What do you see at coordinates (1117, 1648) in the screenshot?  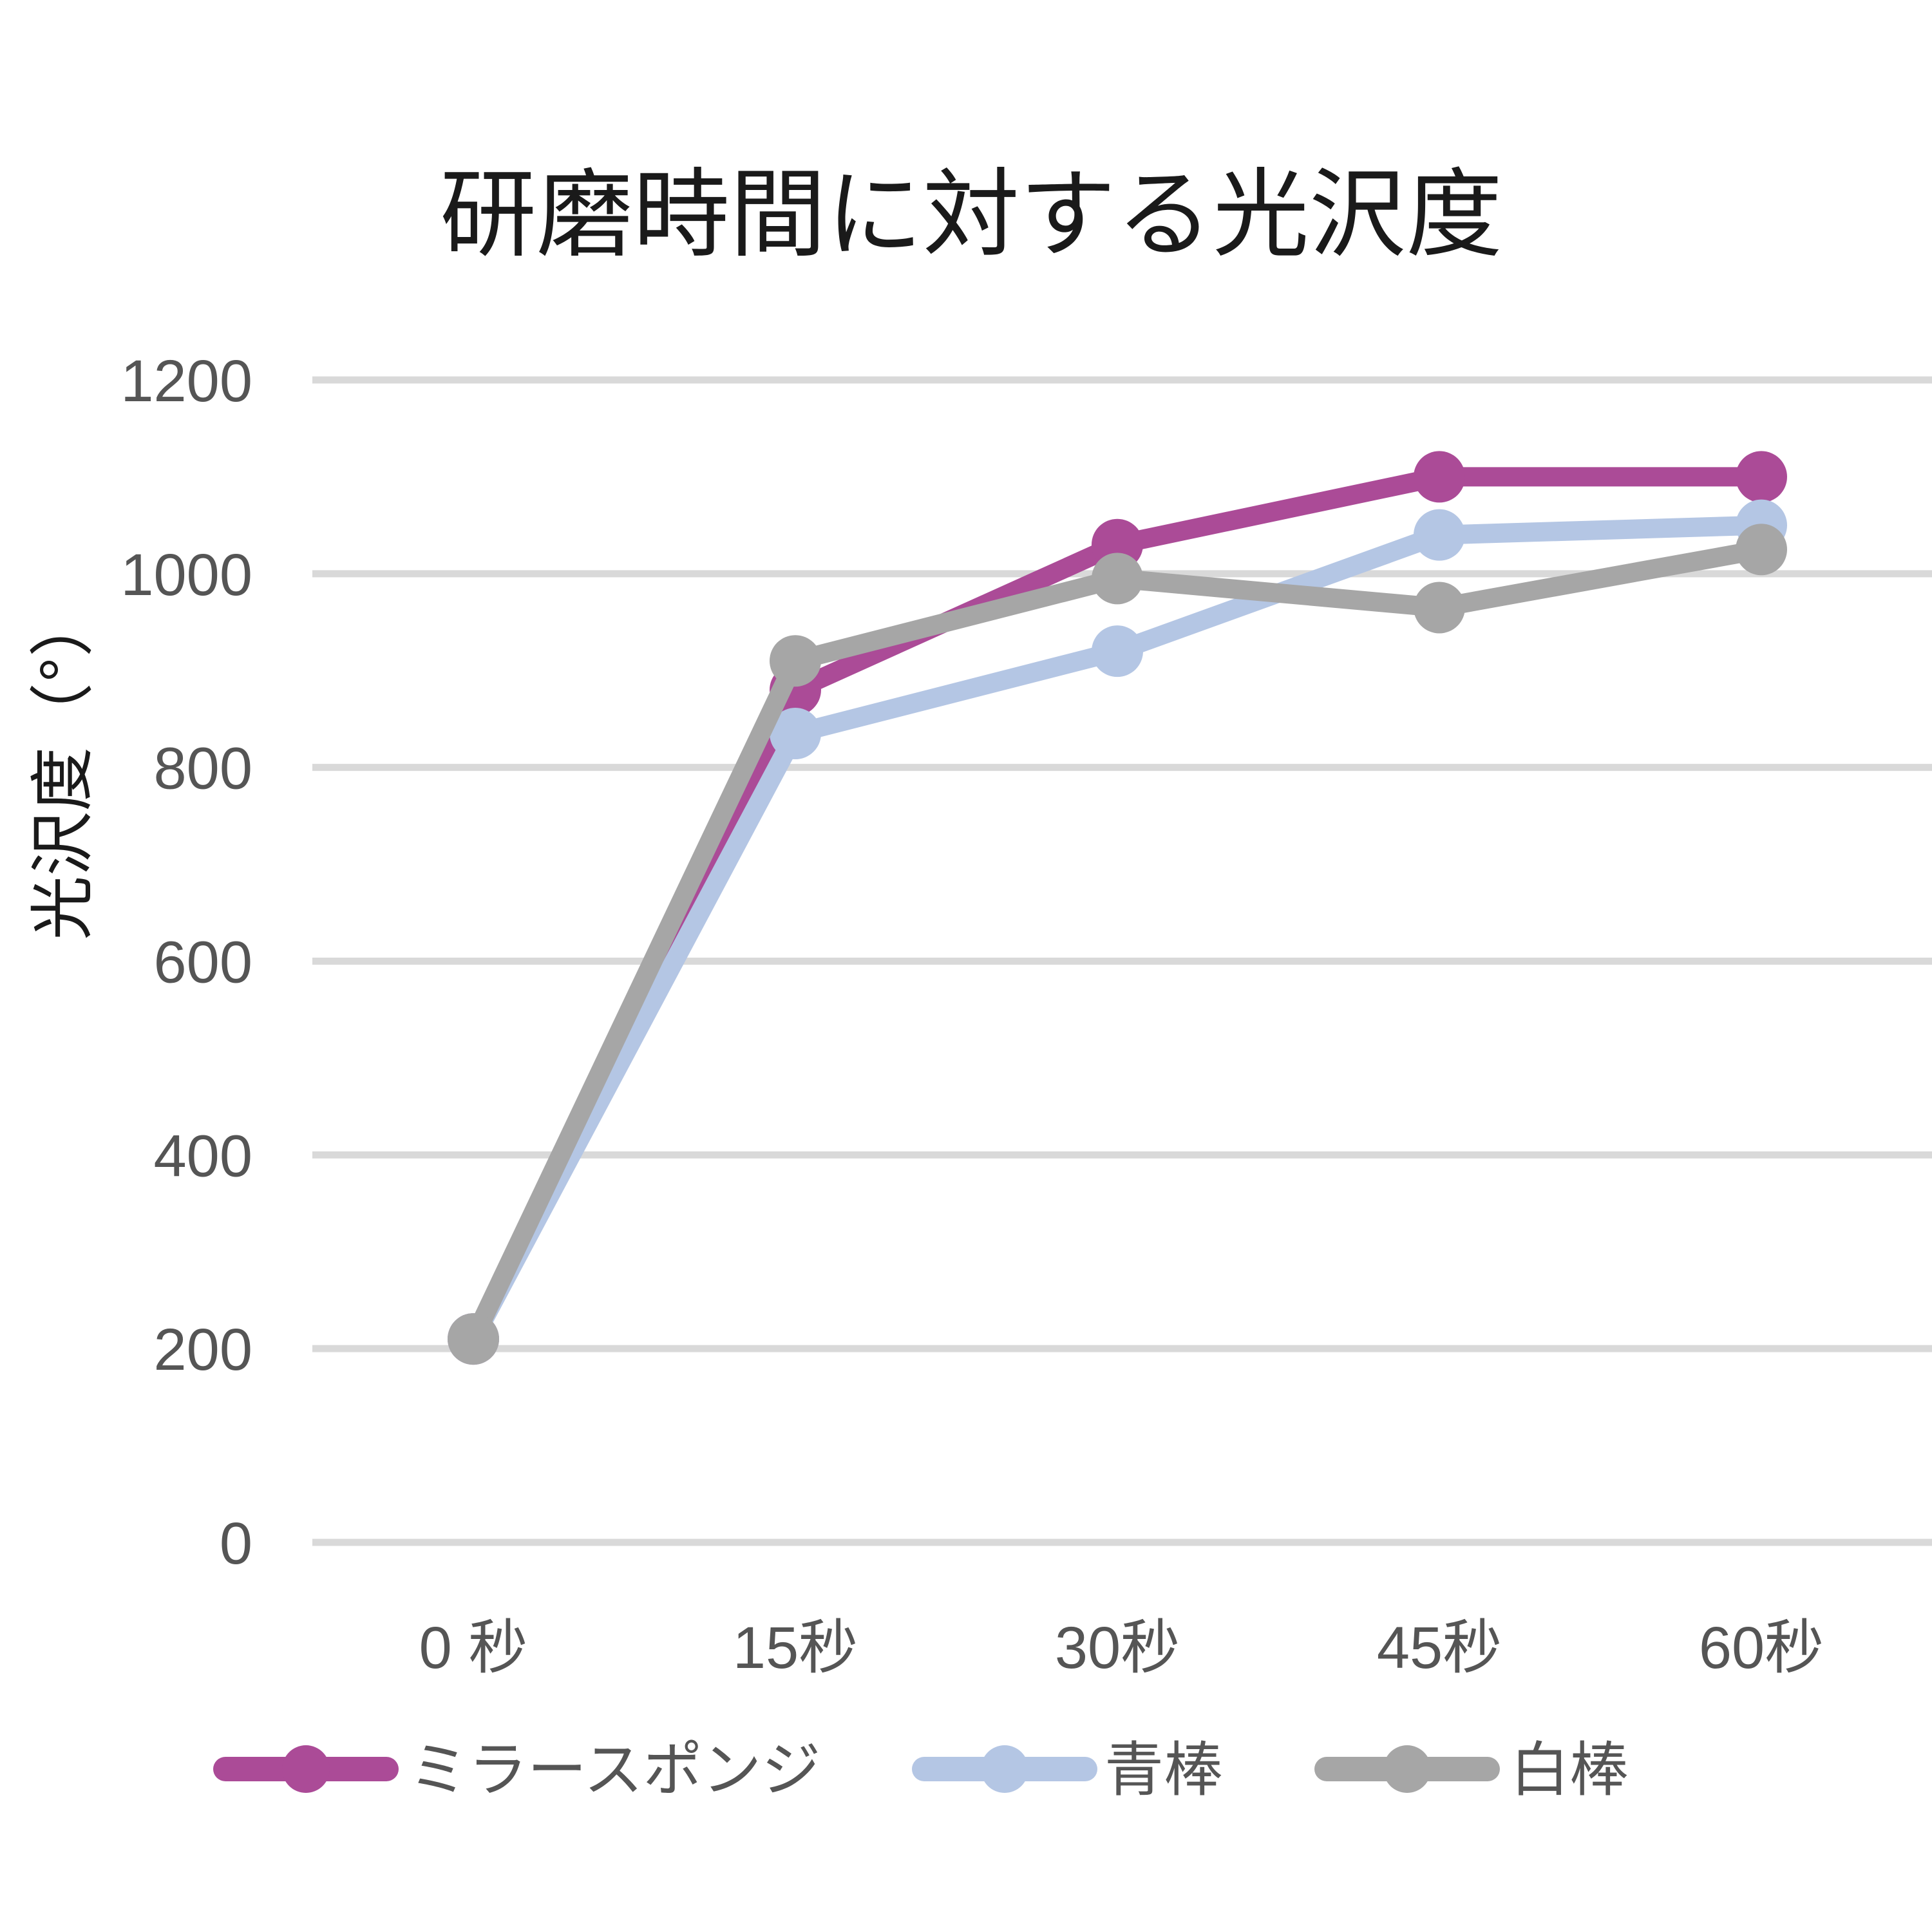 I see `x-tick-label-2: 30秒` at bounding box center [1117, 1648].